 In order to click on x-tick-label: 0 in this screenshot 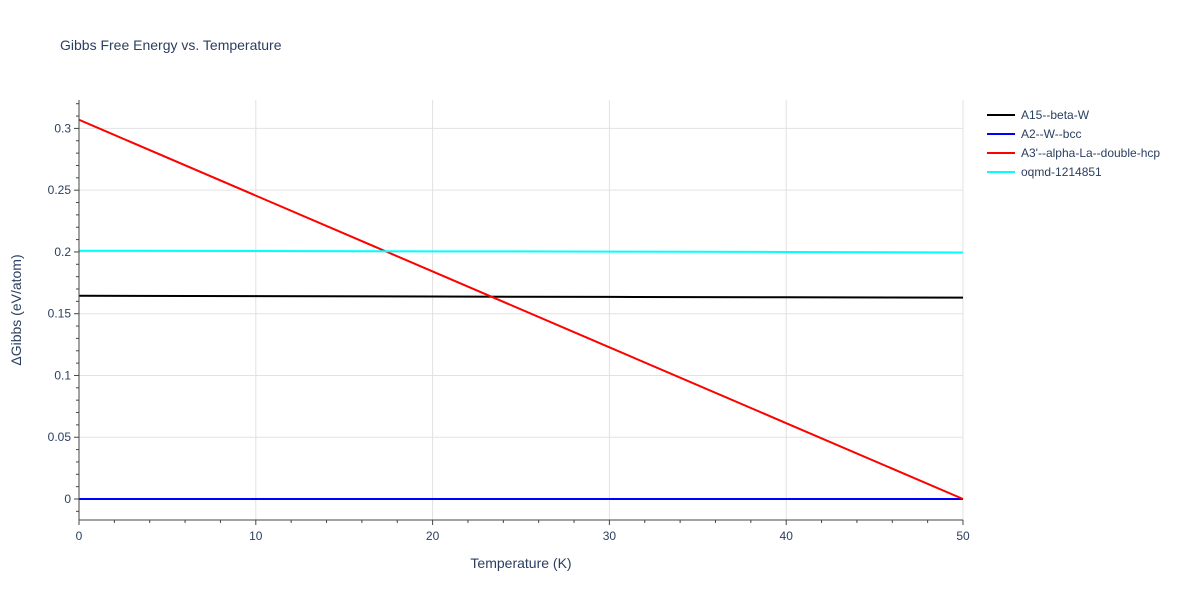, I will do `click(79, 536)`.